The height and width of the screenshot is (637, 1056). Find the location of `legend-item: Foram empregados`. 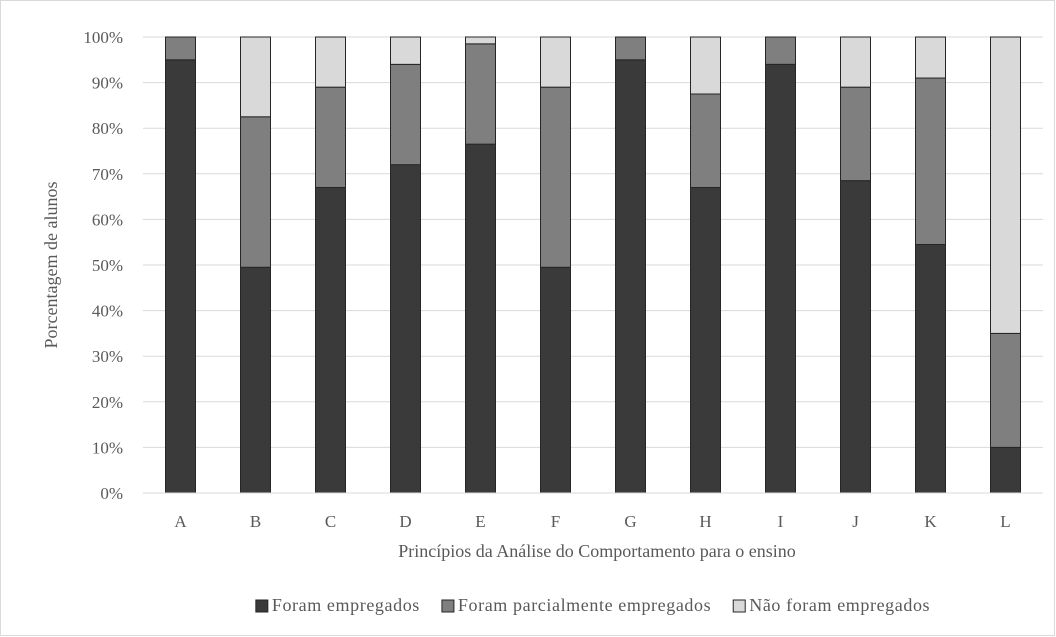

legend-item: Foram empregados is located at coordinates (337, 605).